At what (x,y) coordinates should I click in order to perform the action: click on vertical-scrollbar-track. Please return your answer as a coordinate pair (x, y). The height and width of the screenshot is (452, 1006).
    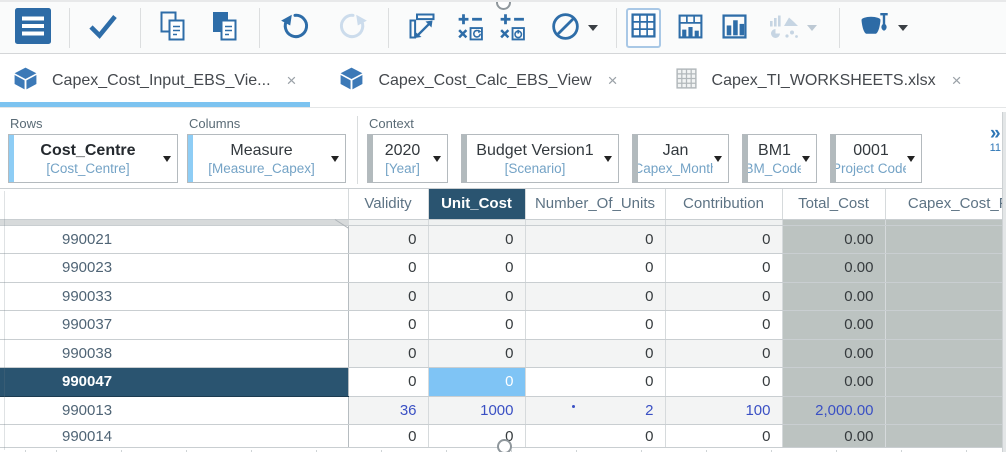
    Looking at the image, I should click on (1004, 282).